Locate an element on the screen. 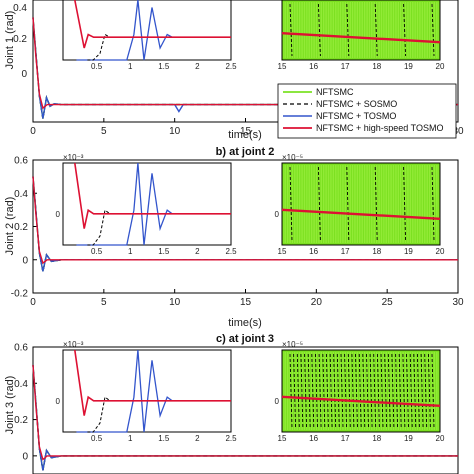 The image size is (474, 474). panel-c-yticks: 0 0.2 0.4 0.6 is located at coordinates (25, 402).